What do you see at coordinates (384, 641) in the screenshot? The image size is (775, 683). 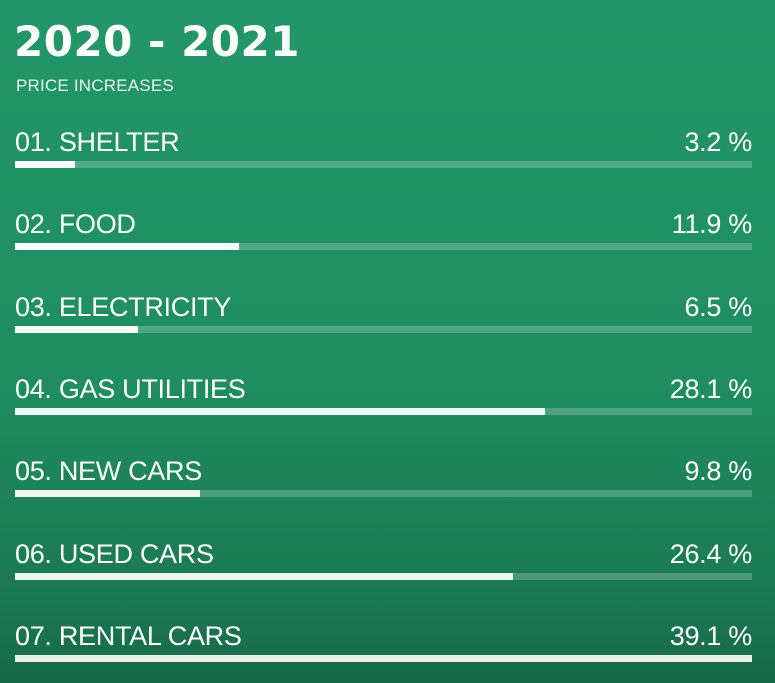 I see `bar-row-rental-cars: 07. RENTAL CARS 39.1 %` at bounding box center [384, 641].